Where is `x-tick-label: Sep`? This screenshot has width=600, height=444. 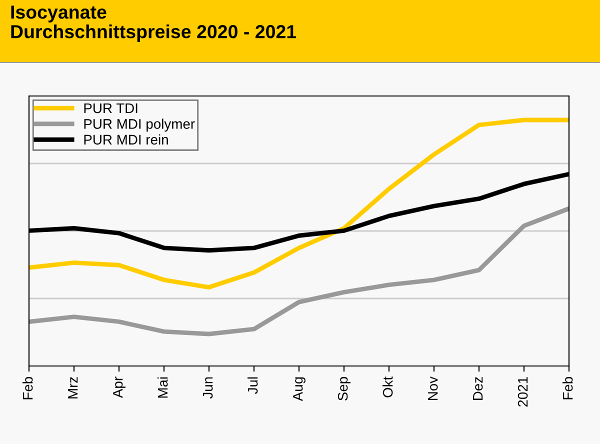
x-tick-label: Sep is located at coordinates (344, 388).